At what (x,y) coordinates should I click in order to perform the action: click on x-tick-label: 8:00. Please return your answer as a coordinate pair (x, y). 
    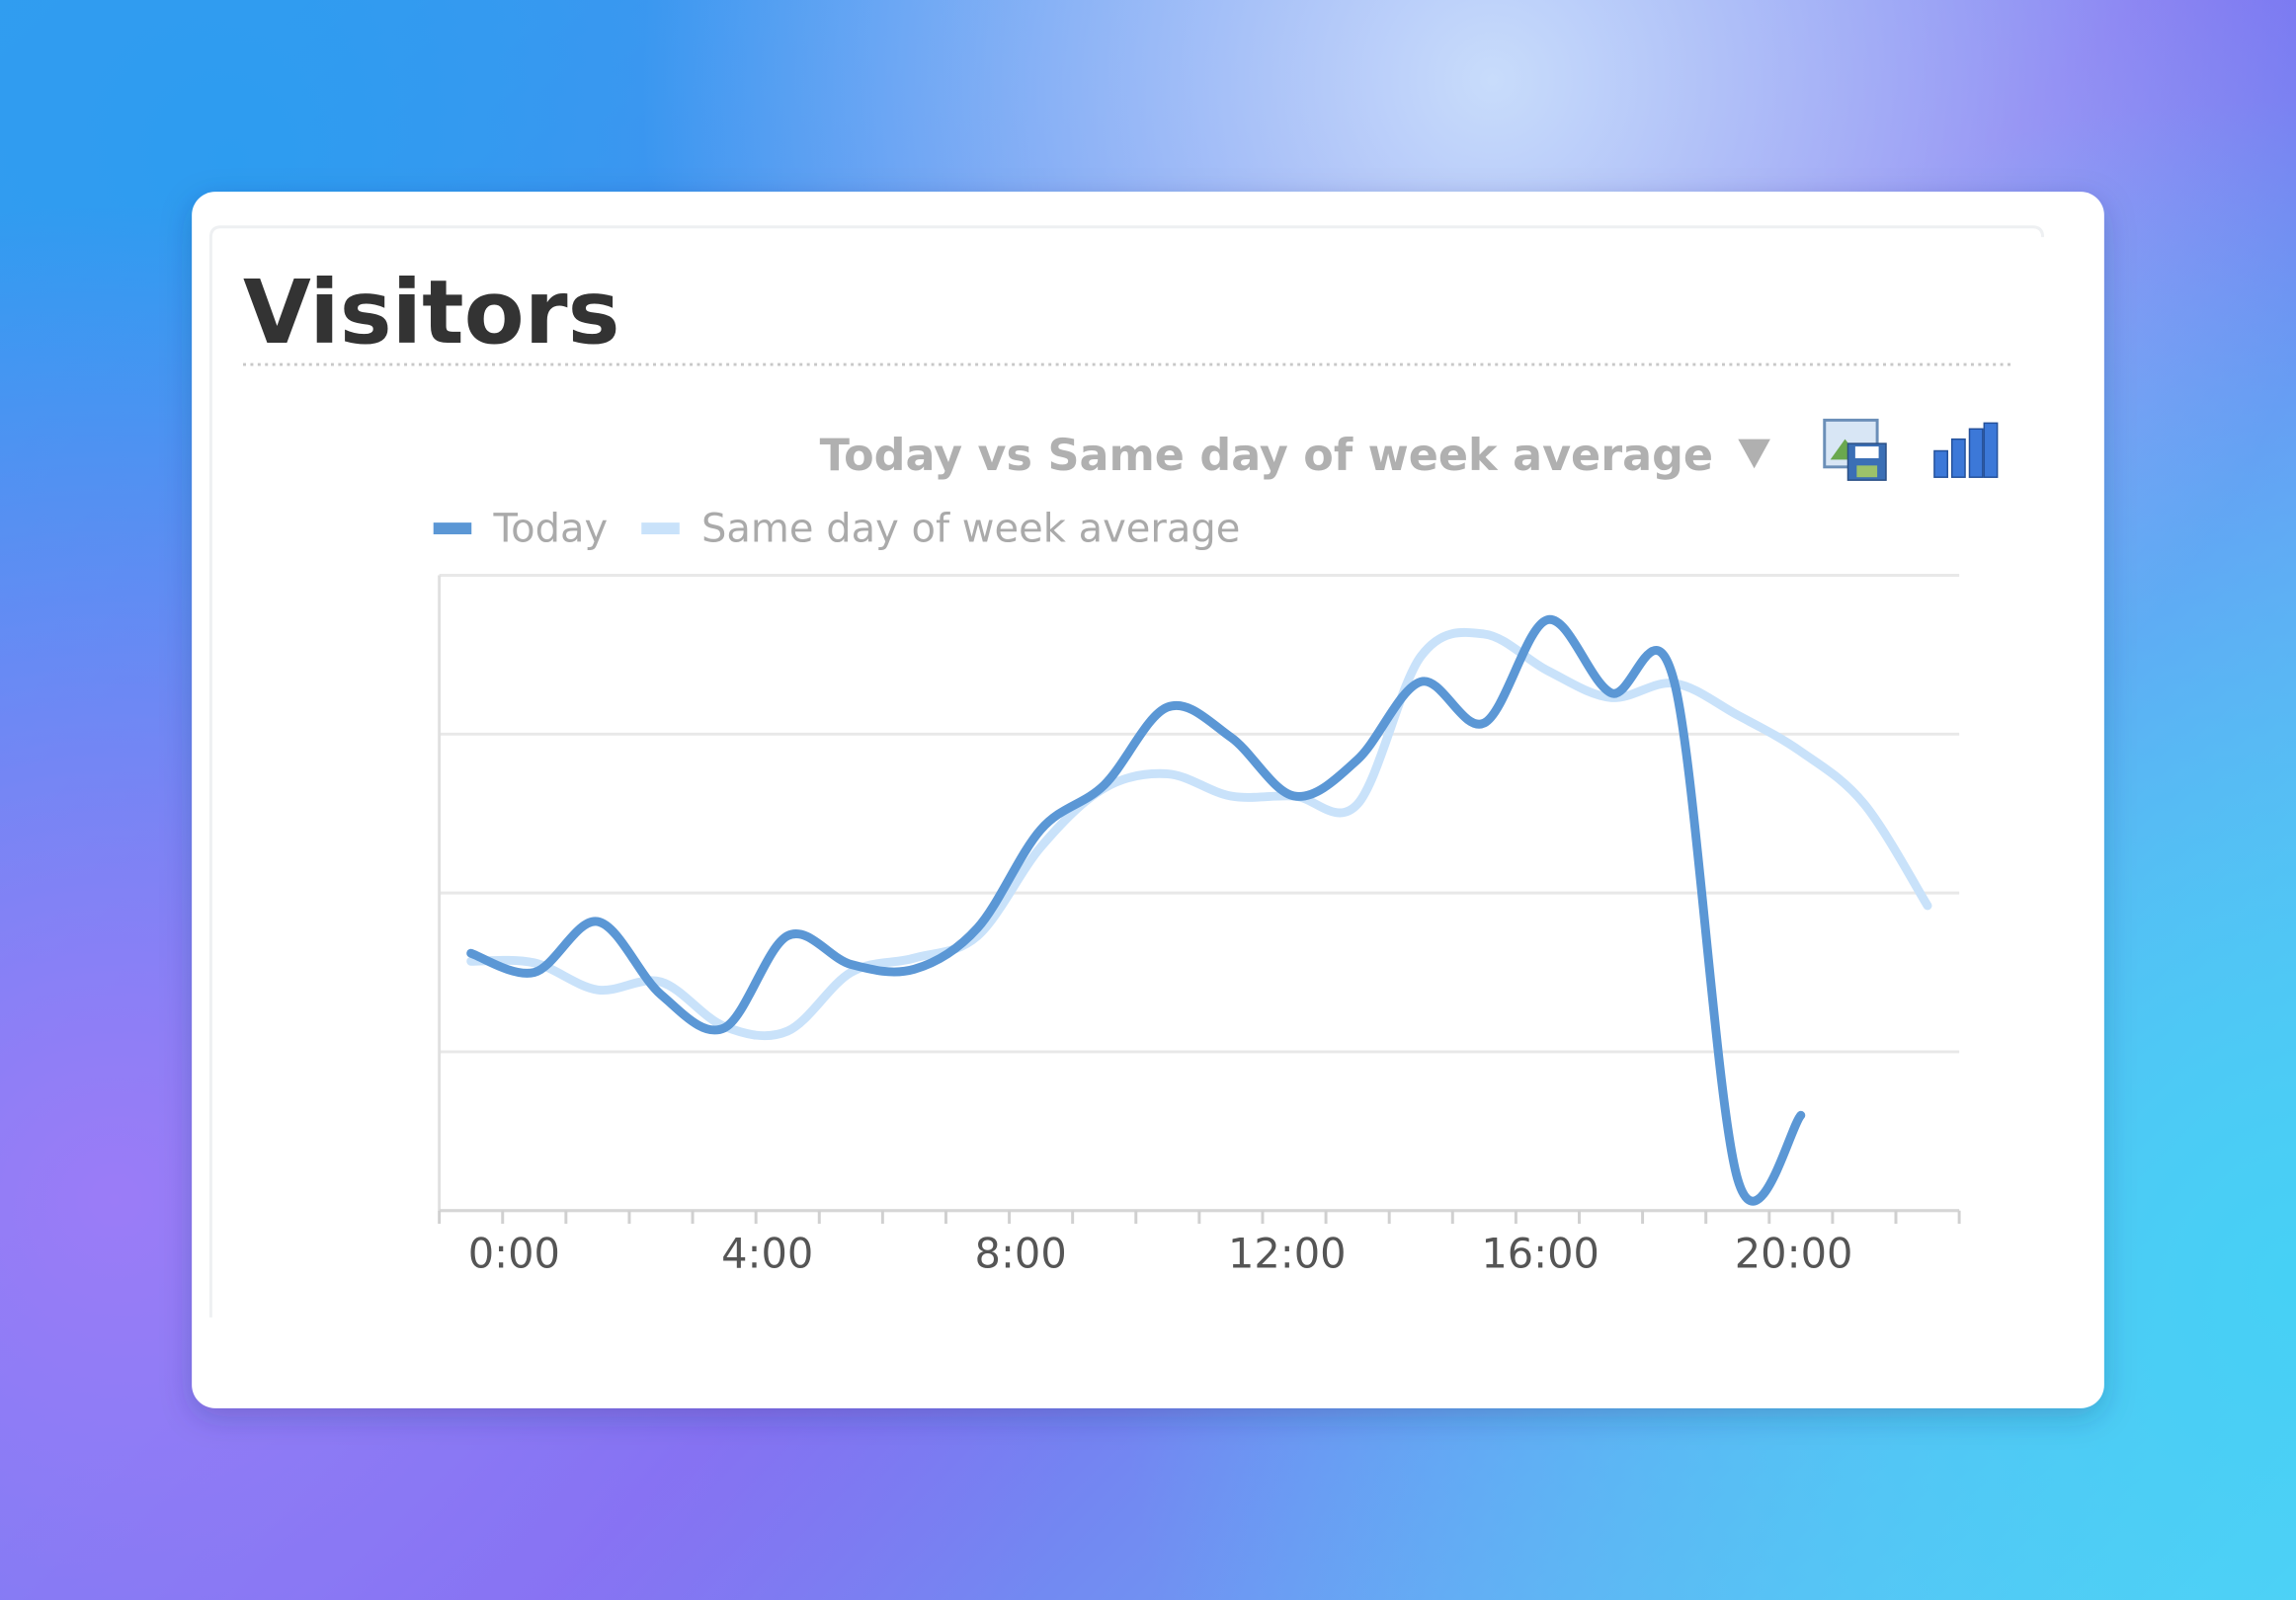
    Looking at the image, I should click on (1021, 1254).